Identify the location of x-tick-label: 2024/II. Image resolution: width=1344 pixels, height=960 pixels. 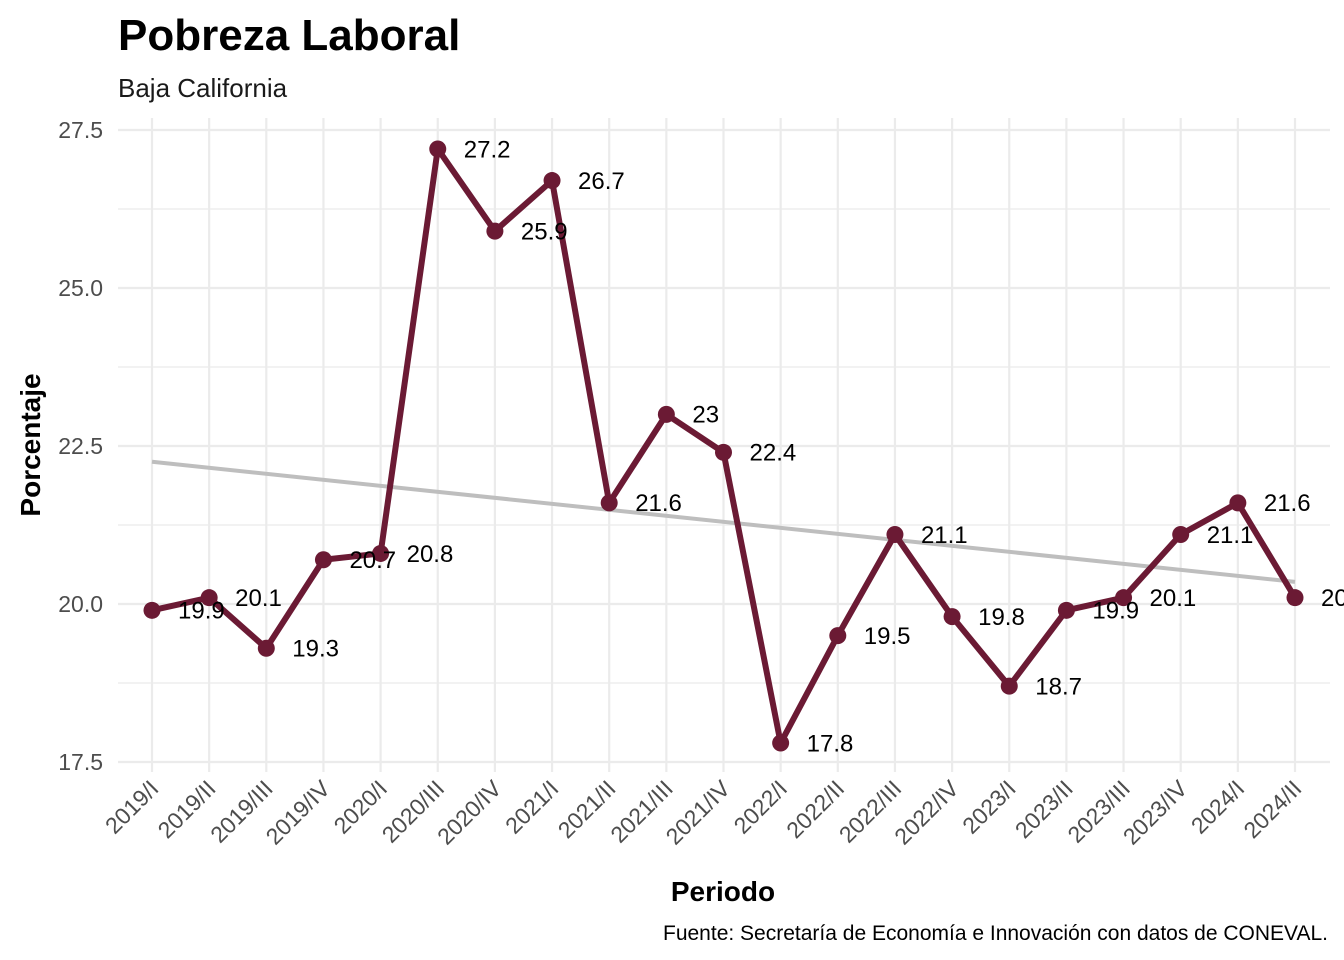
(1272, 809).